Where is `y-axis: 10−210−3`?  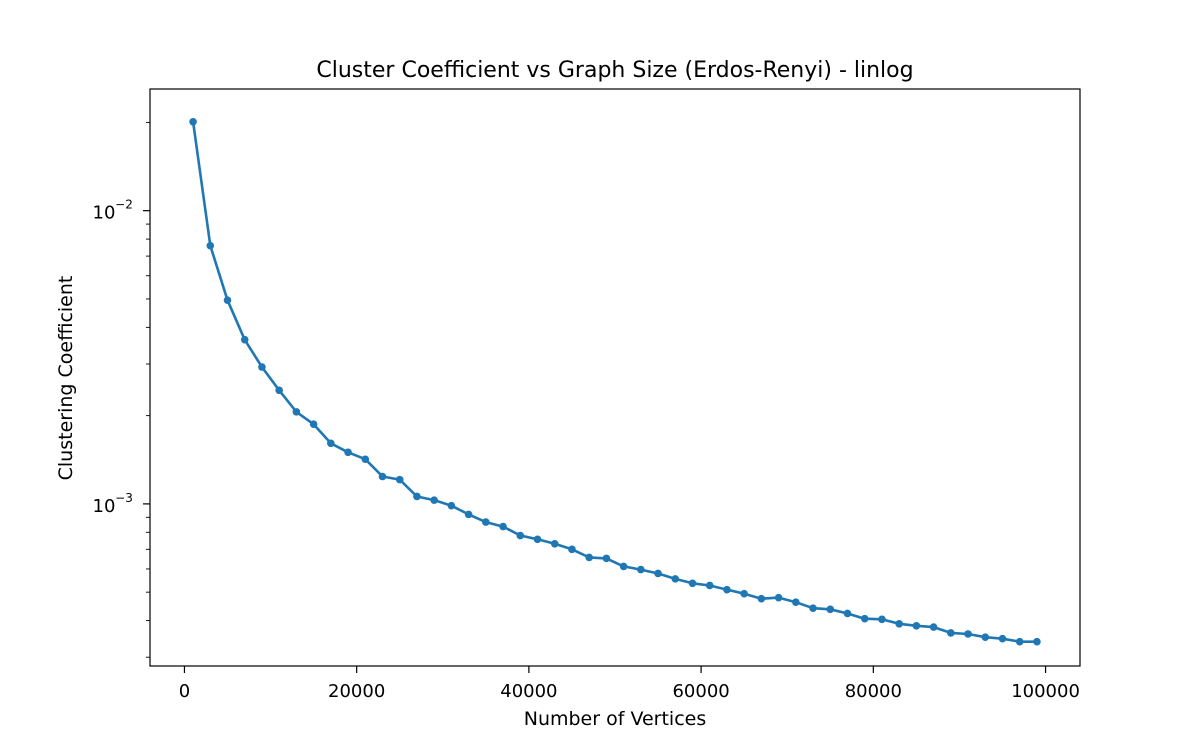 y-axis: 10−210−3 is located at coordinates (121, 357).